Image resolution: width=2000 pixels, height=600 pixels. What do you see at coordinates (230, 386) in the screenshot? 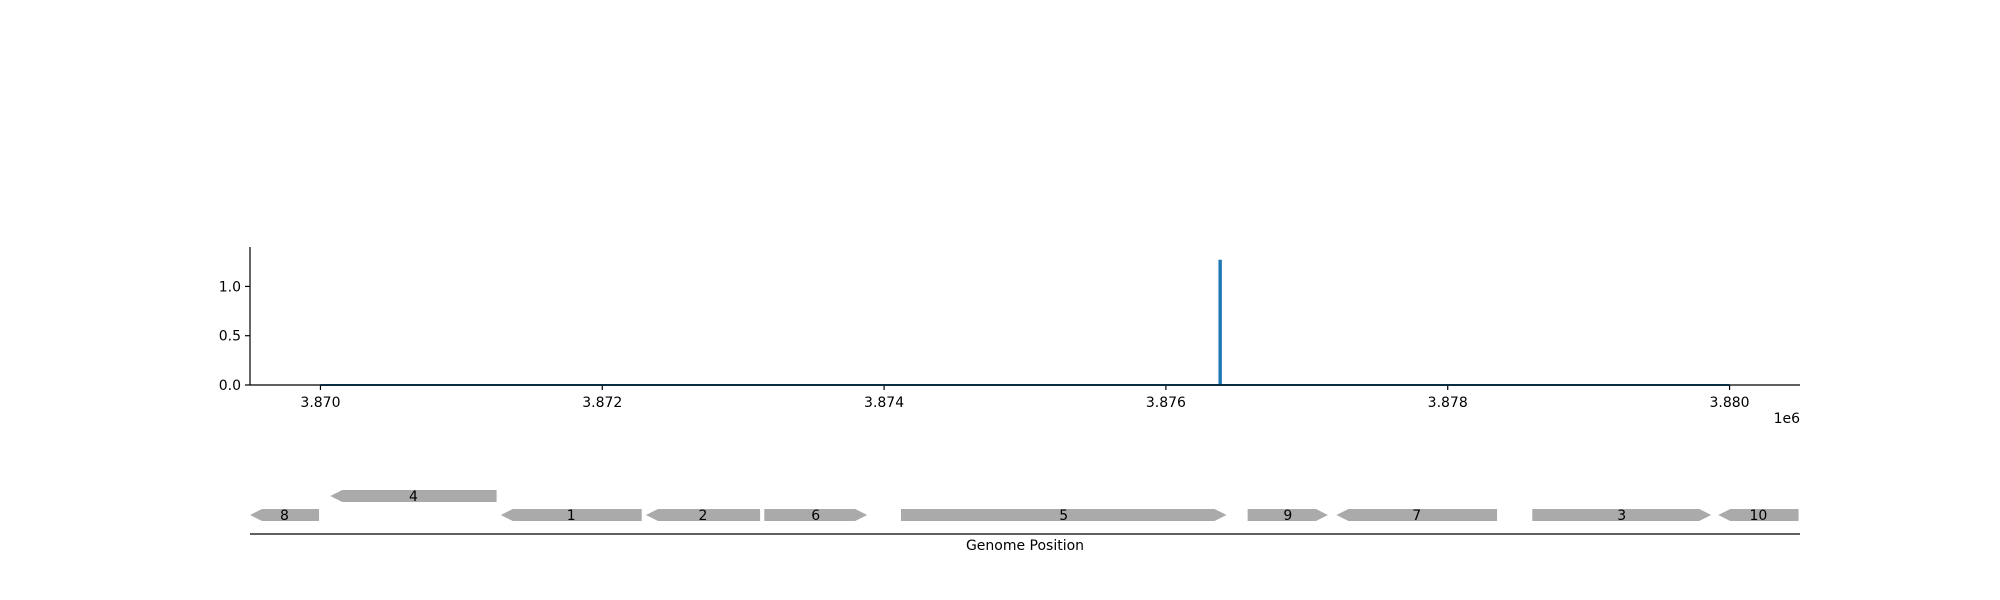
I see `y-tick-label: 0.0` at bounding box center [230, 386].